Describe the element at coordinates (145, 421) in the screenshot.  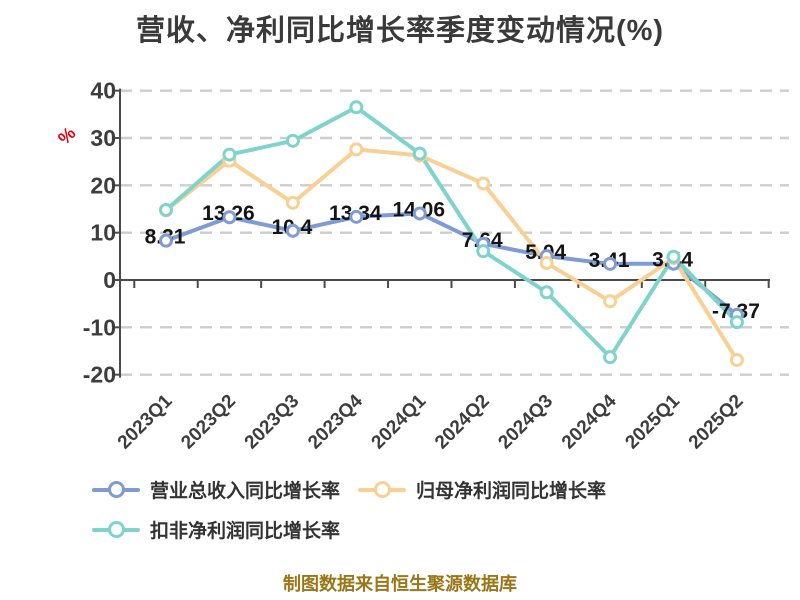
I see `x-tick-label: 2023Q1` at that location.